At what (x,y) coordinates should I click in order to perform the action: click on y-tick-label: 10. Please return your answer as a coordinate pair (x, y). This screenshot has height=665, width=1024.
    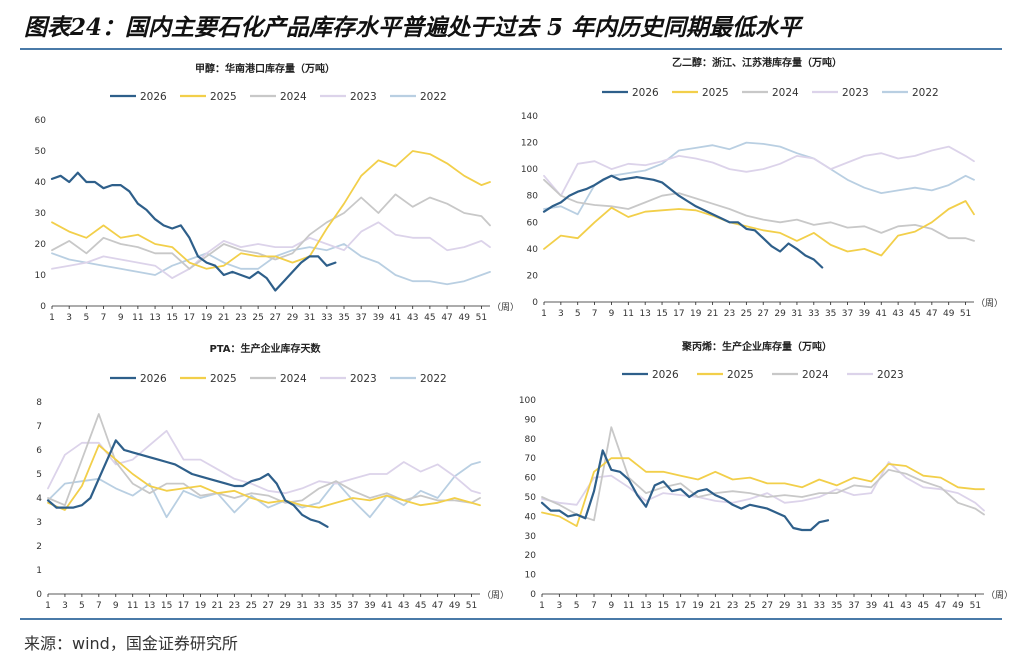
    Looking at the image, I should click on (531, 576).